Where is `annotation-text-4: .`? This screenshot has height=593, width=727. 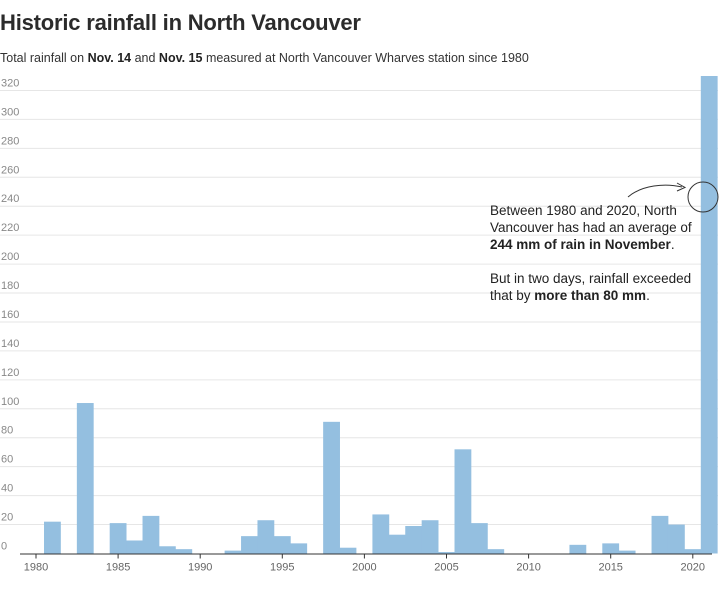 annotation-text-4: . is located at coordinates (648, 295).